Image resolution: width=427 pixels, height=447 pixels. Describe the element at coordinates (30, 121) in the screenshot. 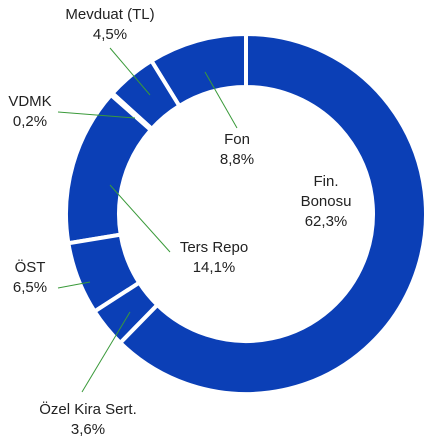

I see `value-label: 0,2%` at that location.